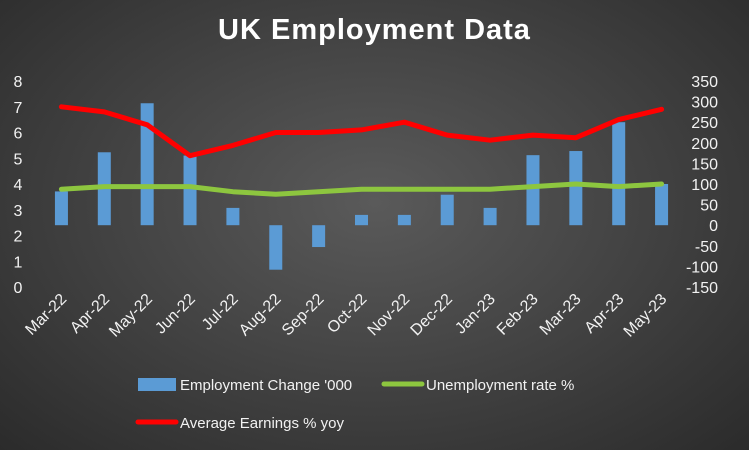  I want to click on x-tick-label: Feb-23, so click(518, 315).